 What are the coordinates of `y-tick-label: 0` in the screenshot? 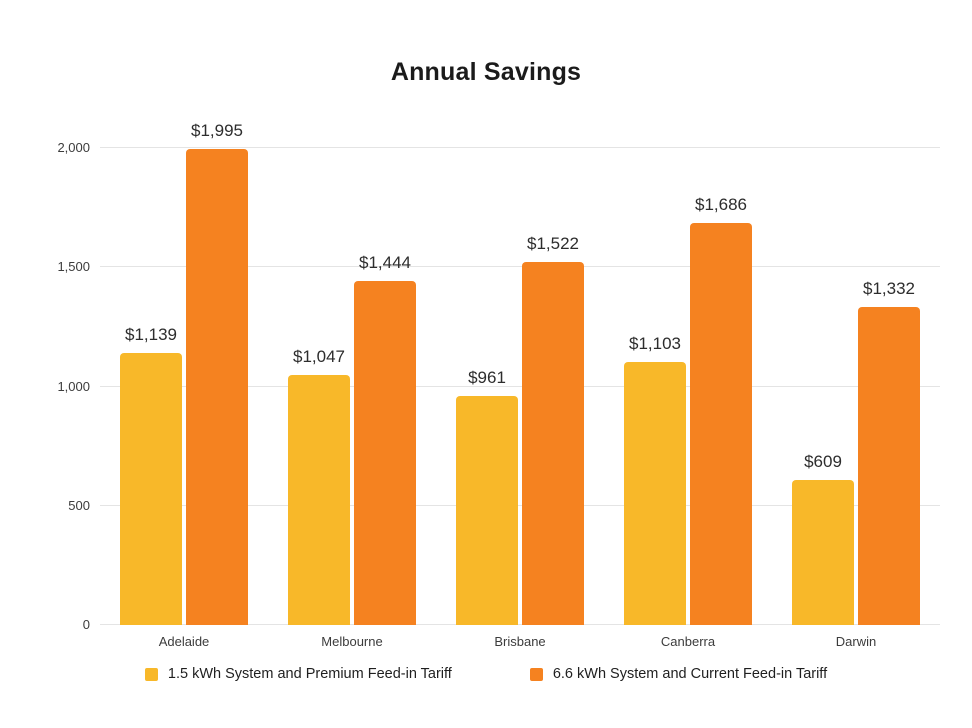 It's located at (86, 624).